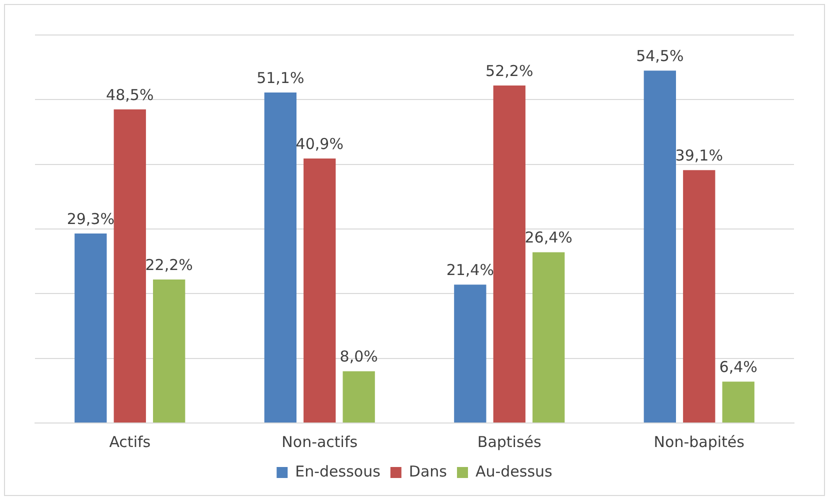 The width and height of the screenshot is (829, 500). I want to click on data-label: 40,9%, so click(320, 143).